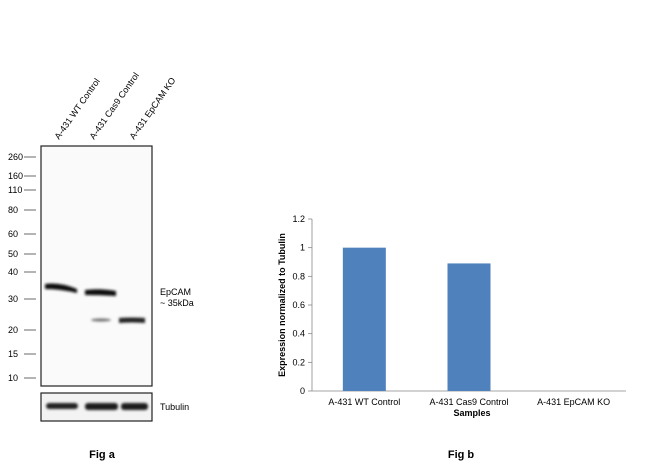 The image size is (650, 469). I want to click on y-tick-label: 0.4, so click(298, 334).